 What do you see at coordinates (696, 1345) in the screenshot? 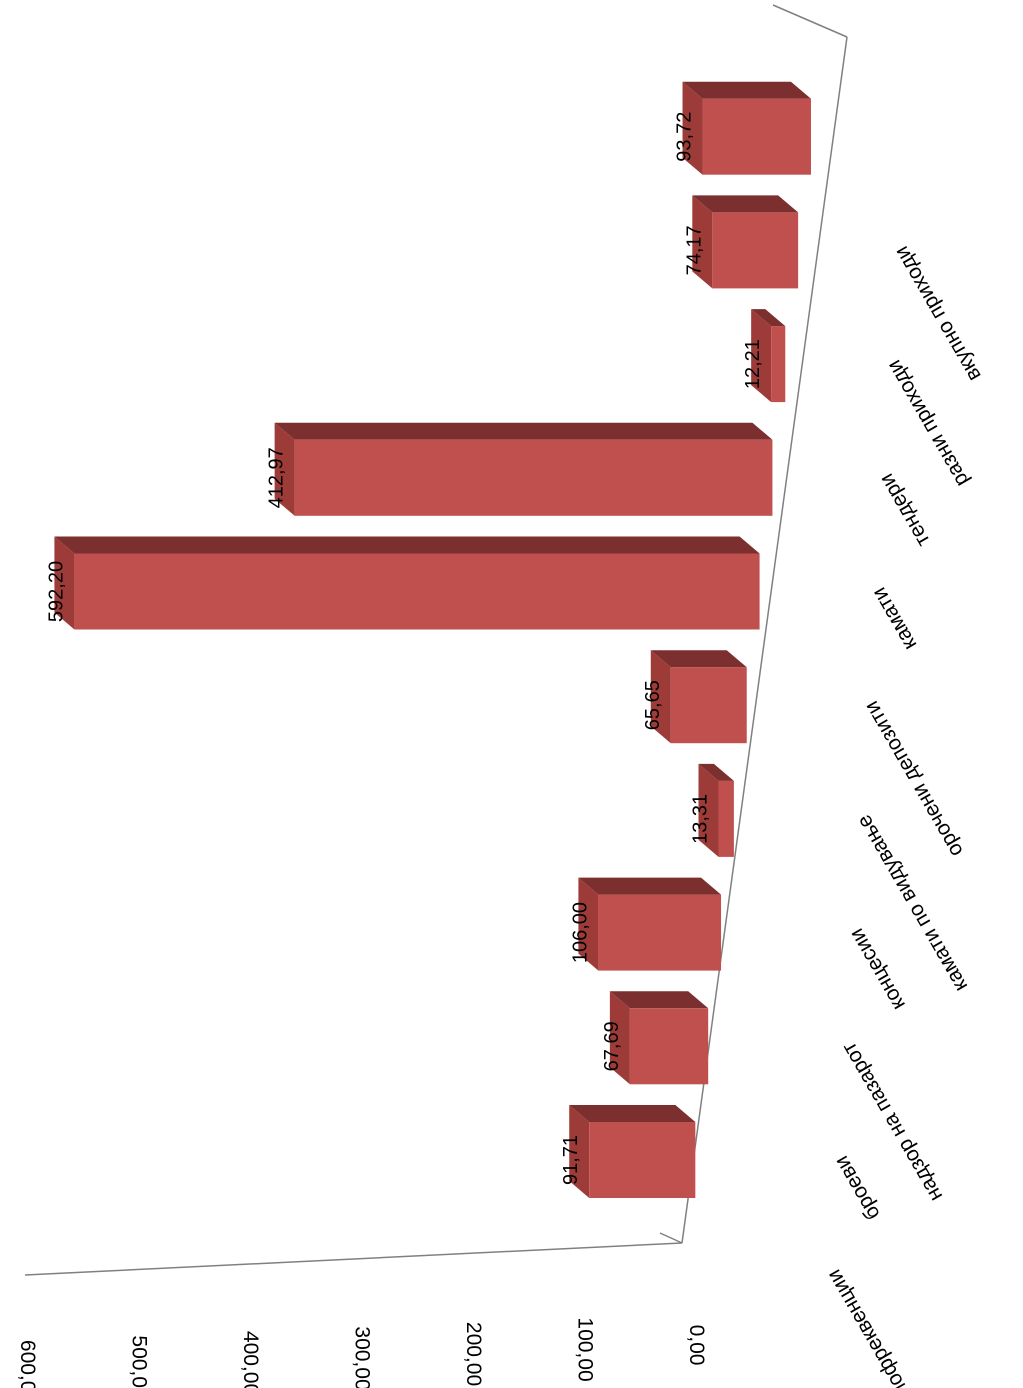
I see `y-tick-label: 0,00` at bounding box center [696, 1345].